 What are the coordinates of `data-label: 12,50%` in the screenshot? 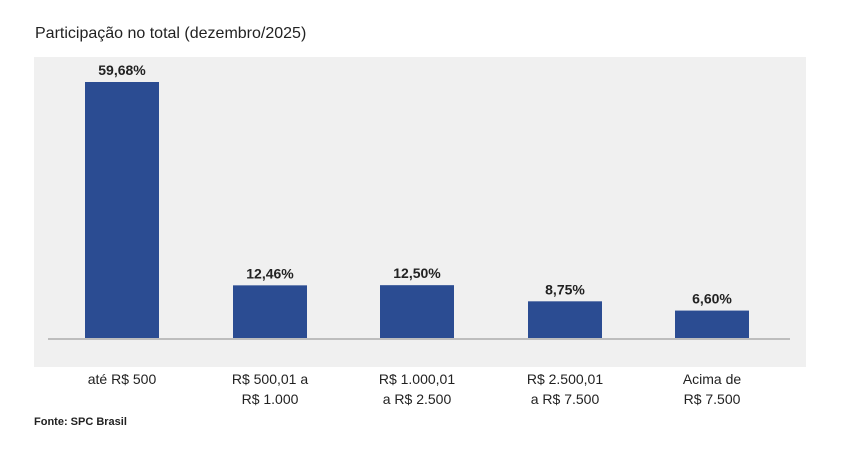 It's located at (417, 273).